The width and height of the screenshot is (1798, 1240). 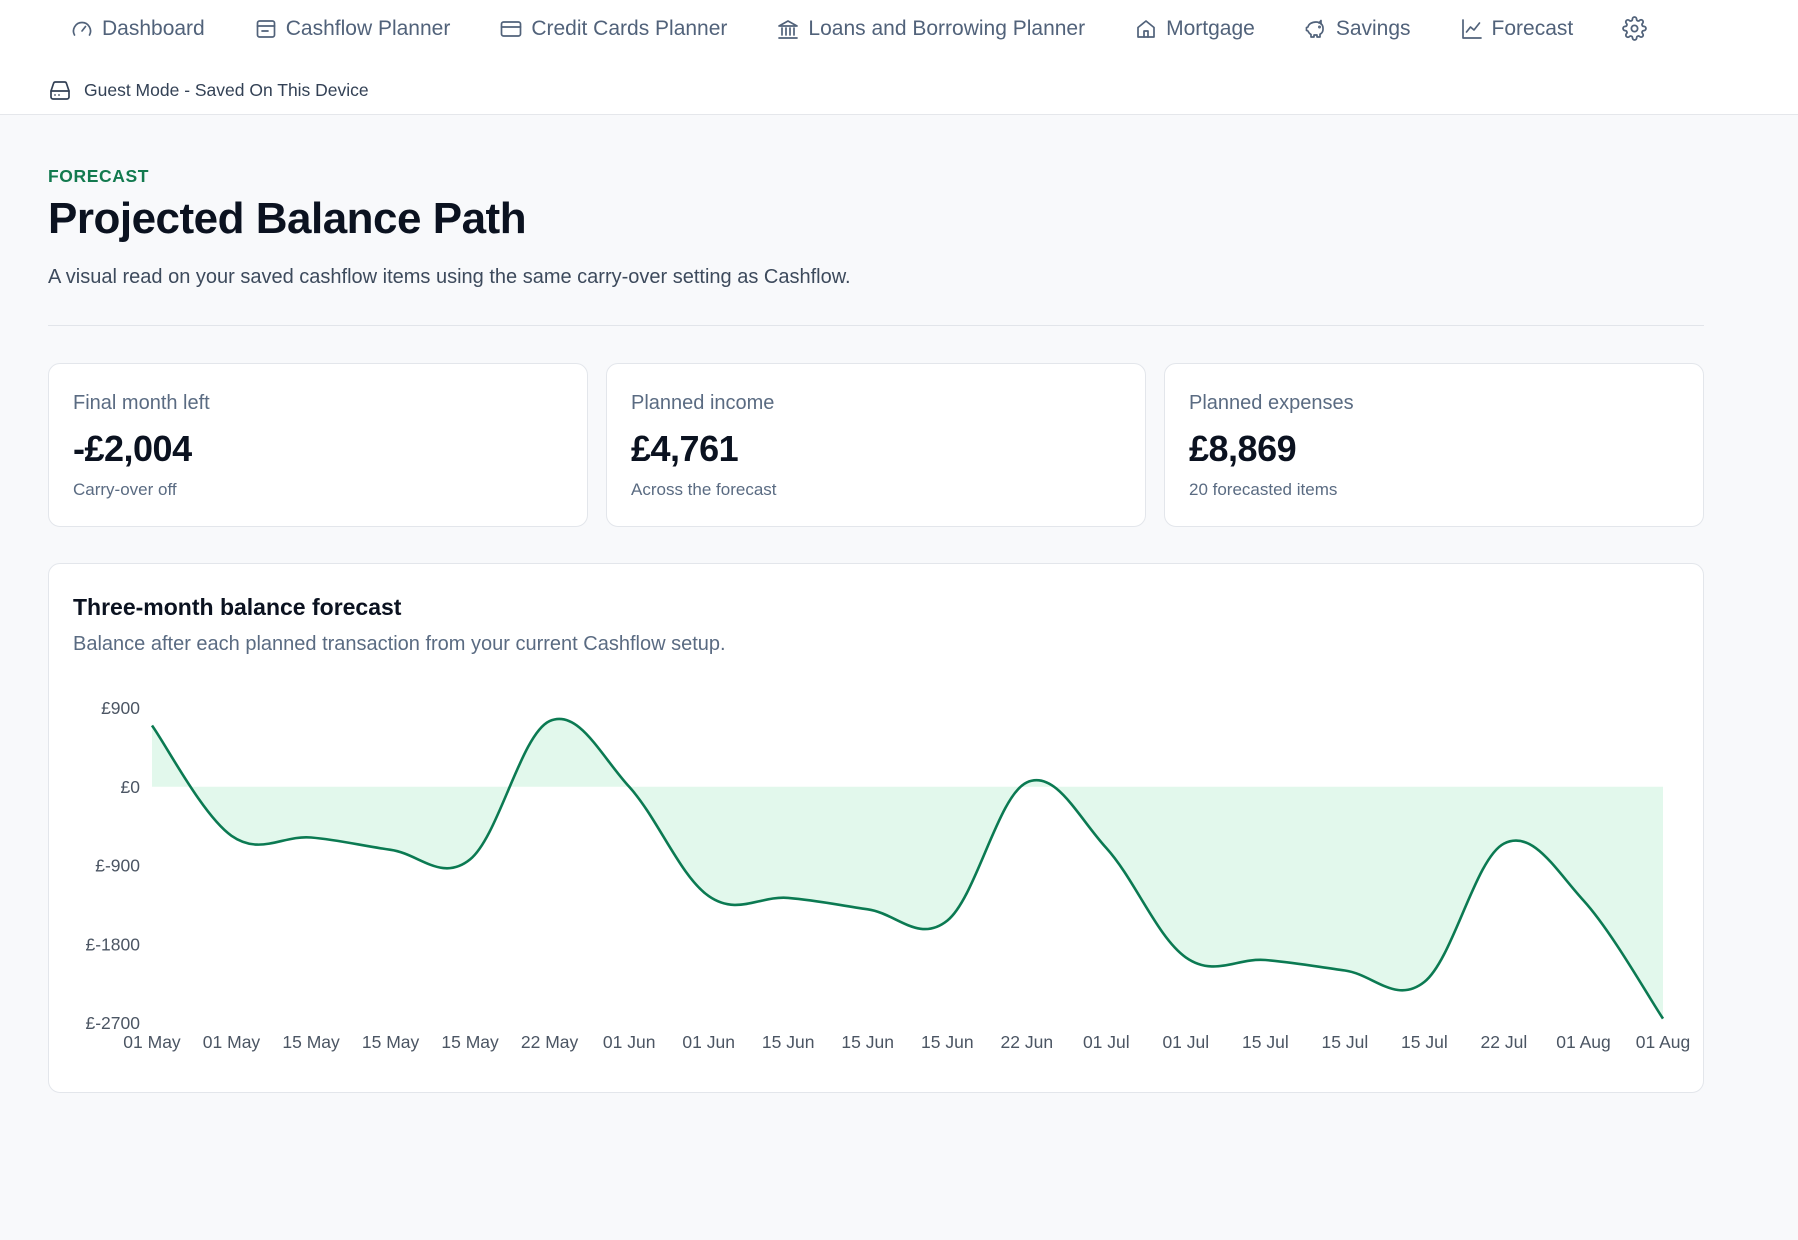 What do you see at coordinates (113, 1023) in the screenshot?
I see `y-axis-tick-label: £-2700` at bounding box center [113, 1023].